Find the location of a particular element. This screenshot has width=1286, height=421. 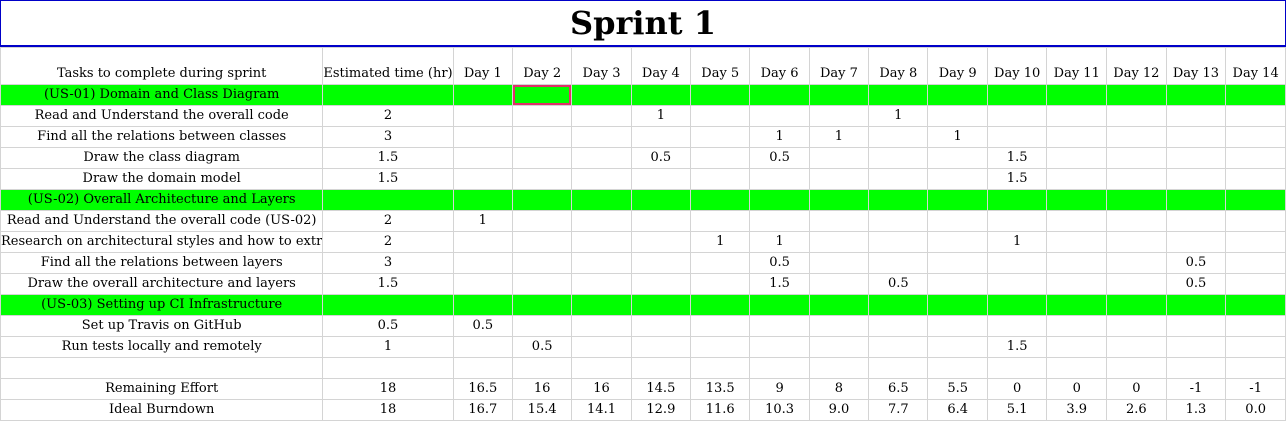

day-1-cell: 0.5 is located at coordinates (482, 326).